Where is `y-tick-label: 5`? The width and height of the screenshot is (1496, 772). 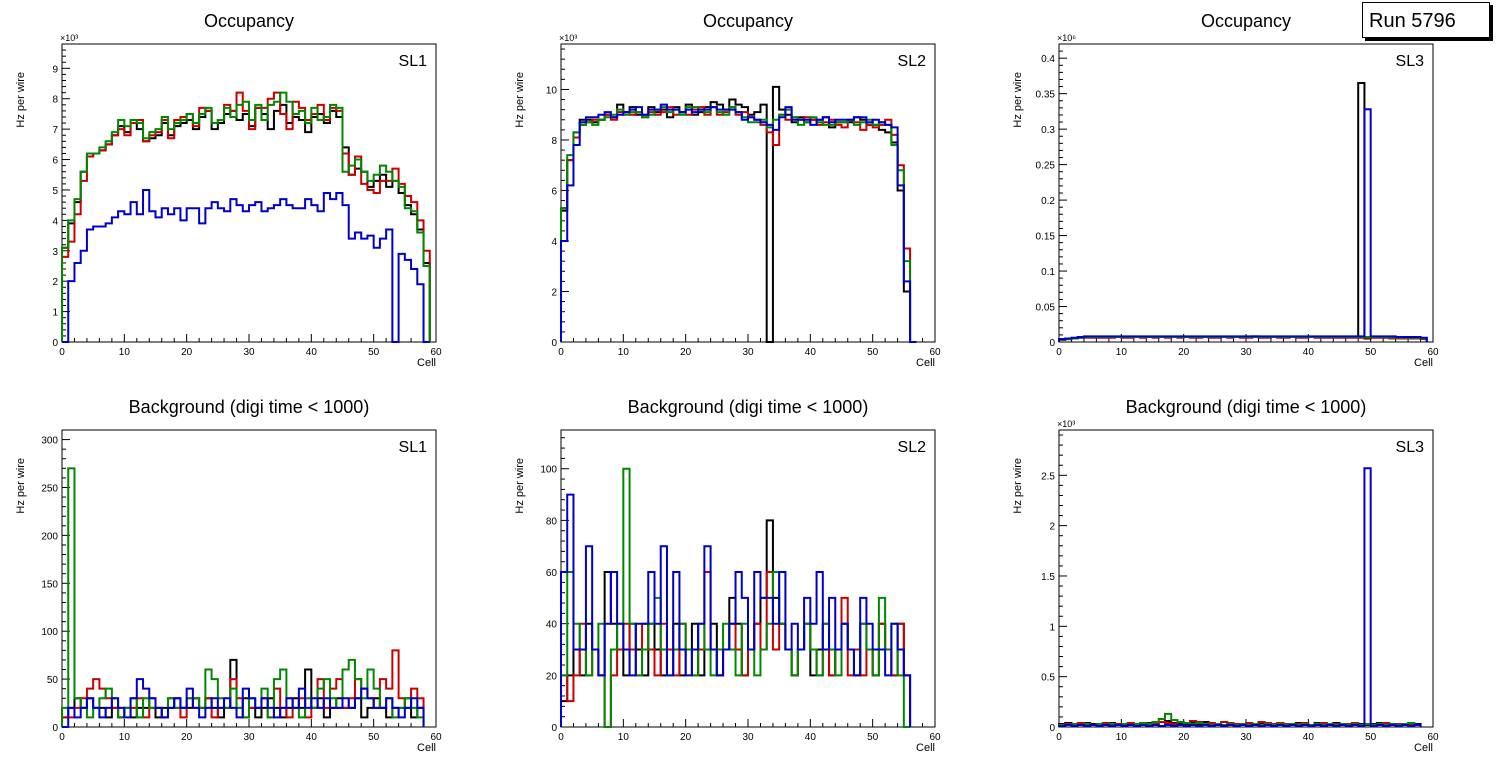
y-tick-label: 5 is located at coordinates (55, 191).